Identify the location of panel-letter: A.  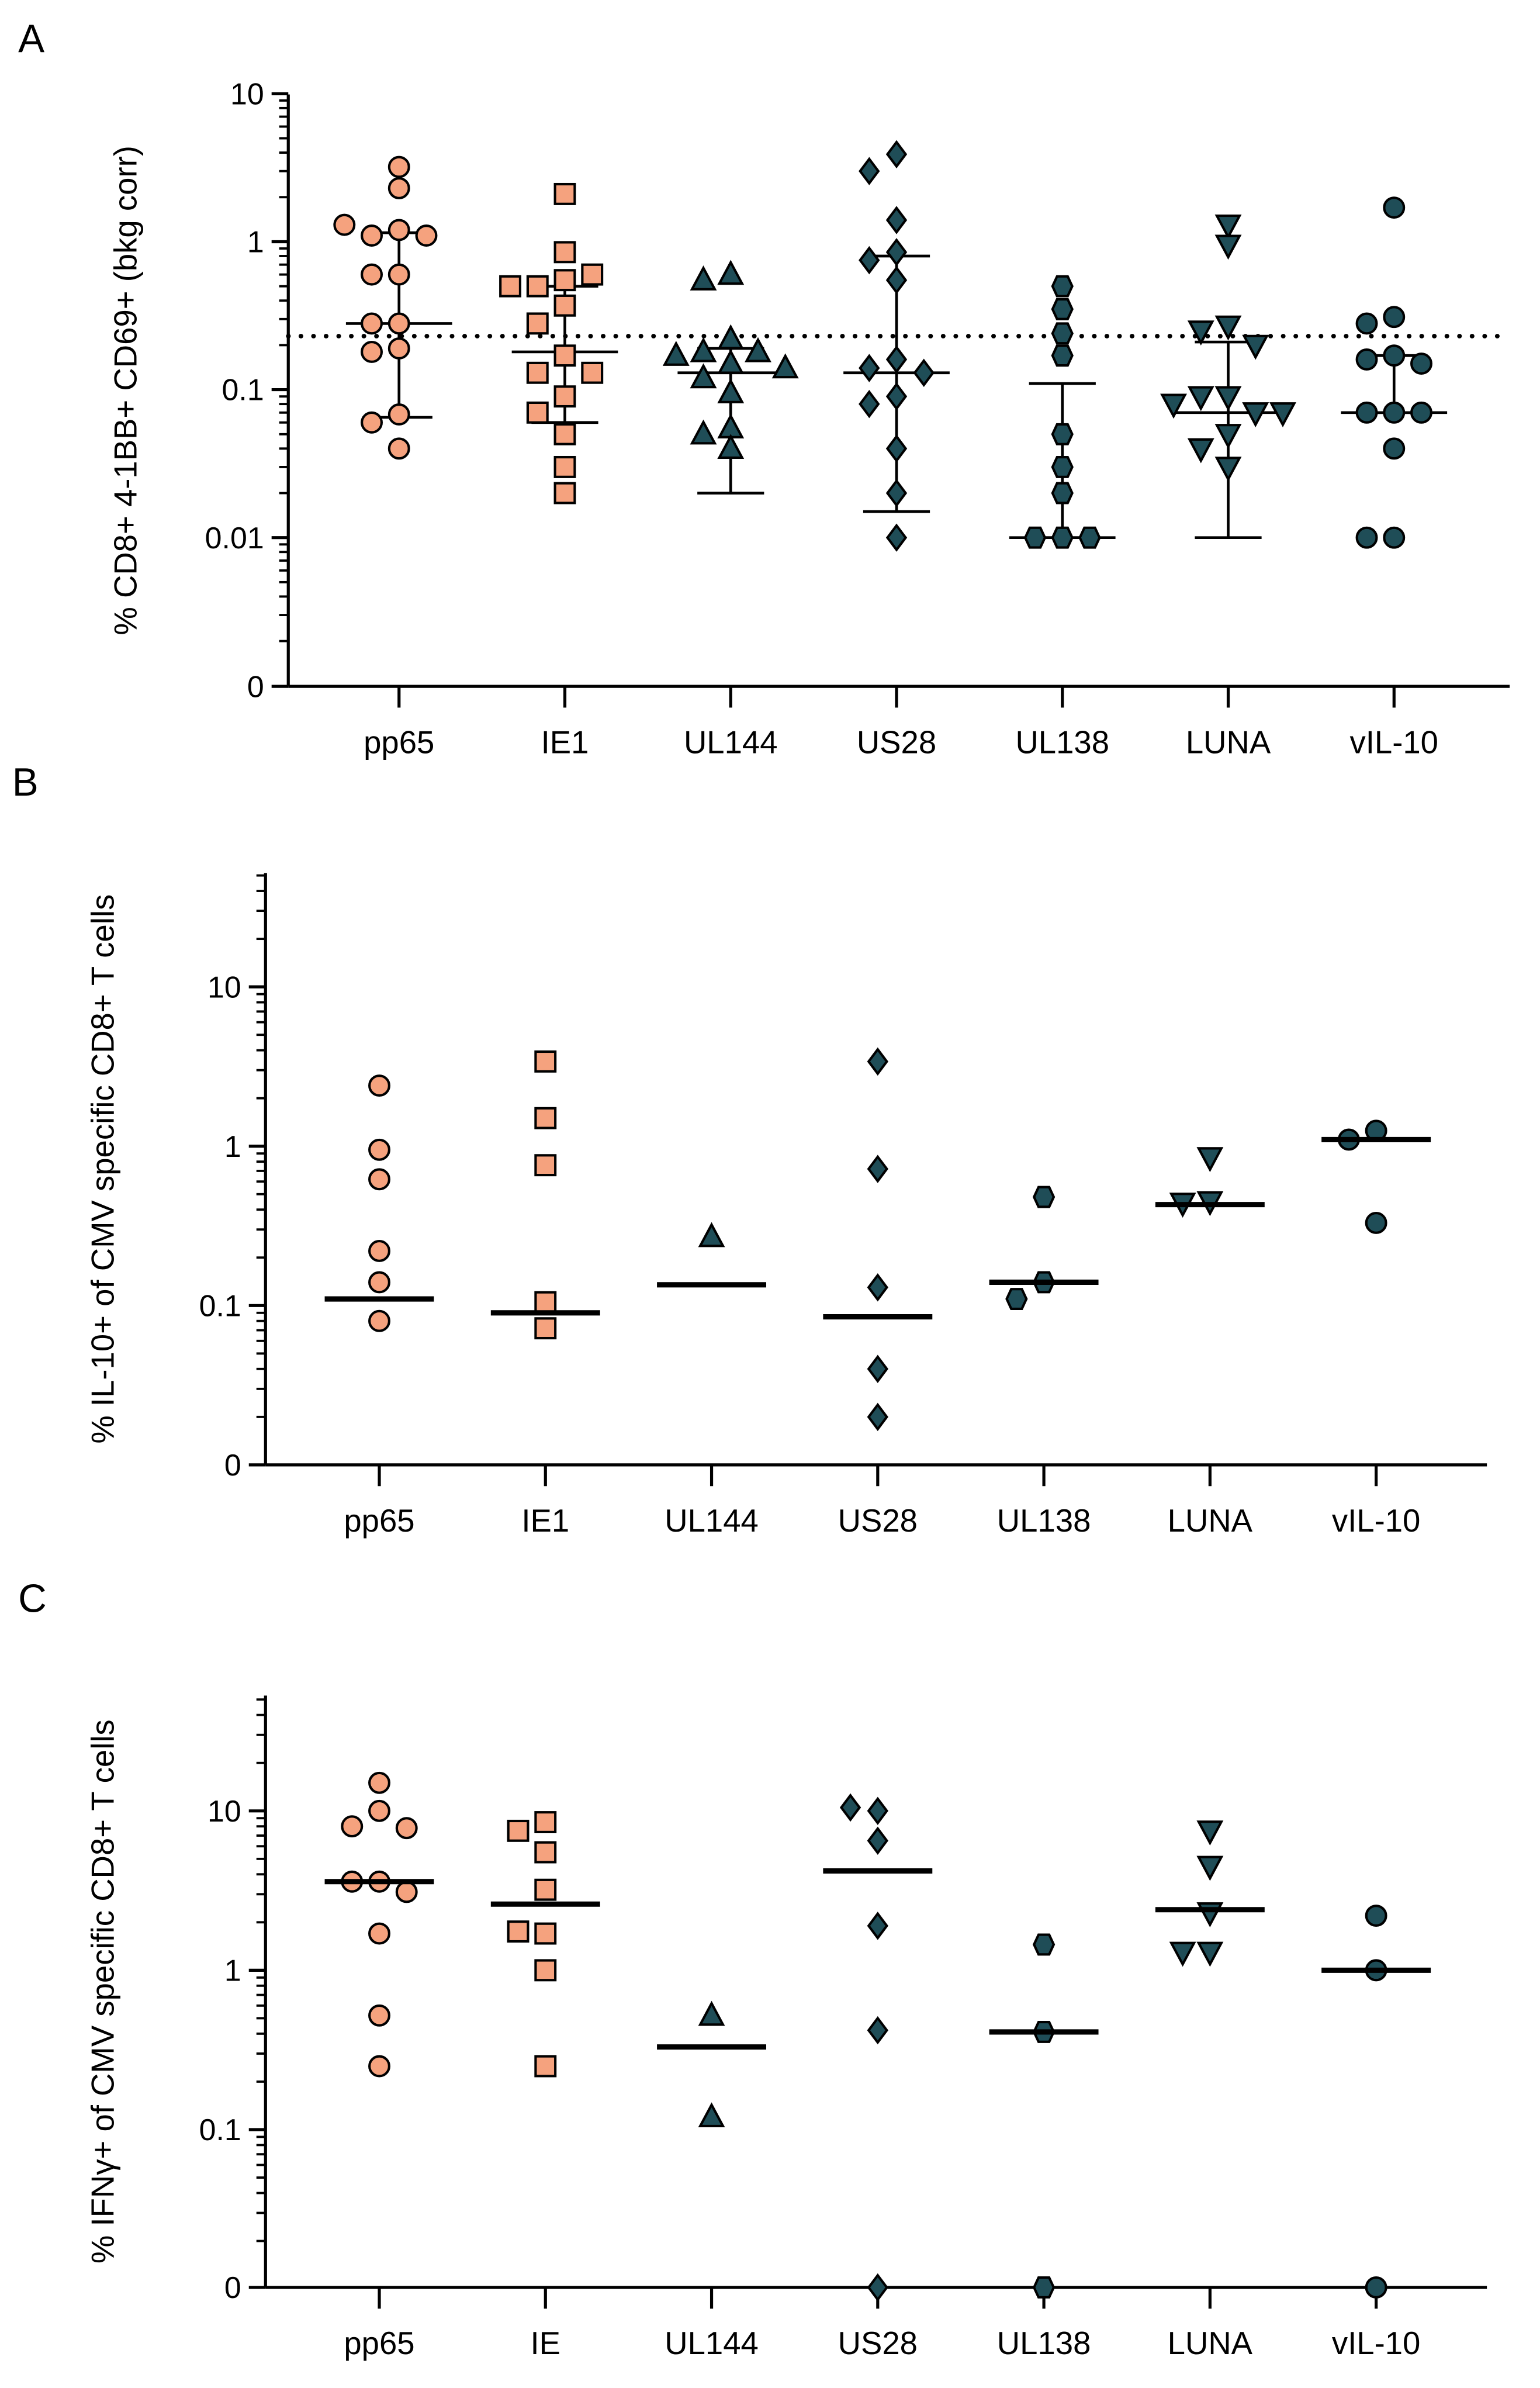
(31, 39).